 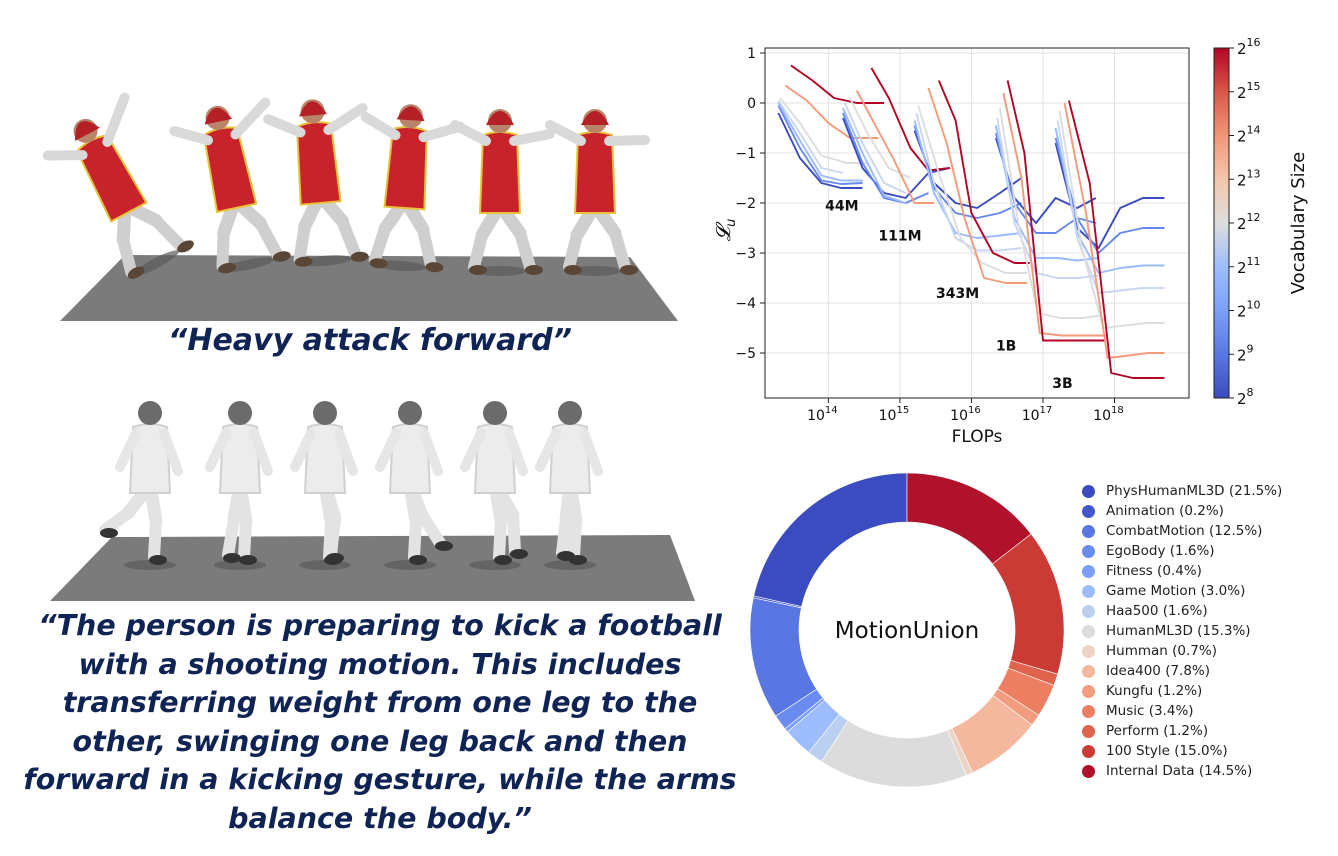 I want to click on colorbar-tick-label: 29, so click(x=1245, y=353).